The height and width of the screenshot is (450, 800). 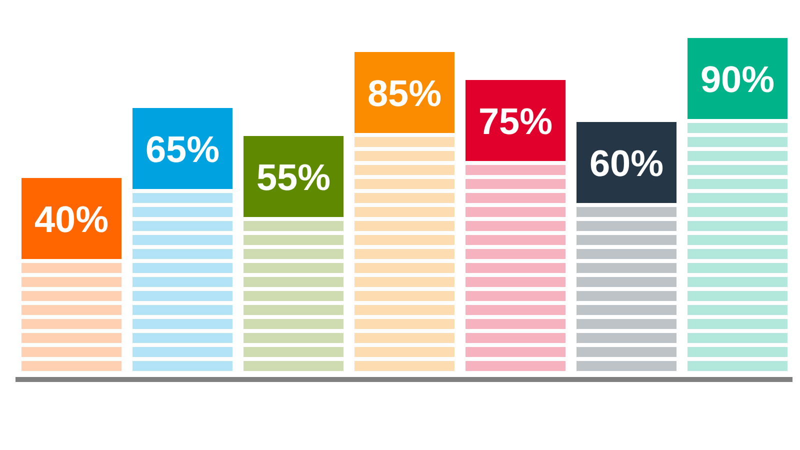 I want to click on data-label: 90%, so click(x=737, y=79).